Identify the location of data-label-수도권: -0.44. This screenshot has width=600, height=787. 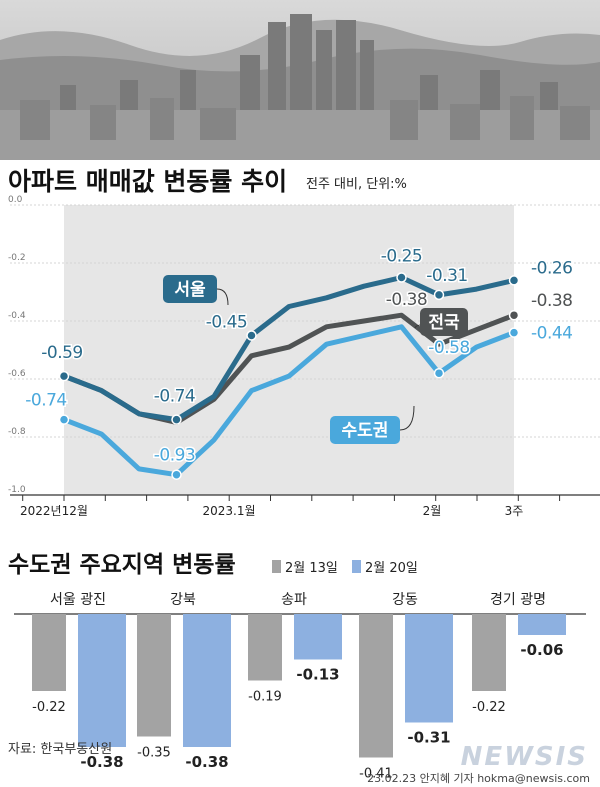
(552, 334).